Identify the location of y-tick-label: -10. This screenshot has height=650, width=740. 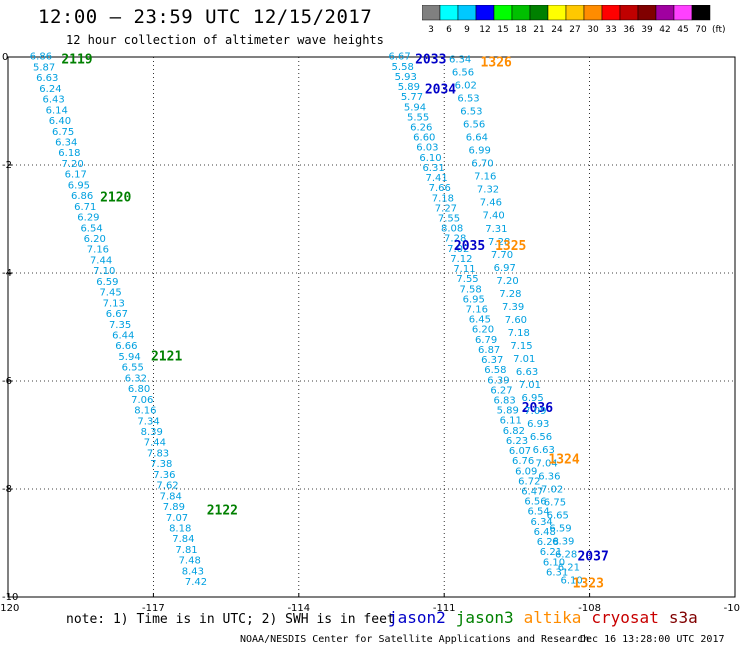
(10, 597).